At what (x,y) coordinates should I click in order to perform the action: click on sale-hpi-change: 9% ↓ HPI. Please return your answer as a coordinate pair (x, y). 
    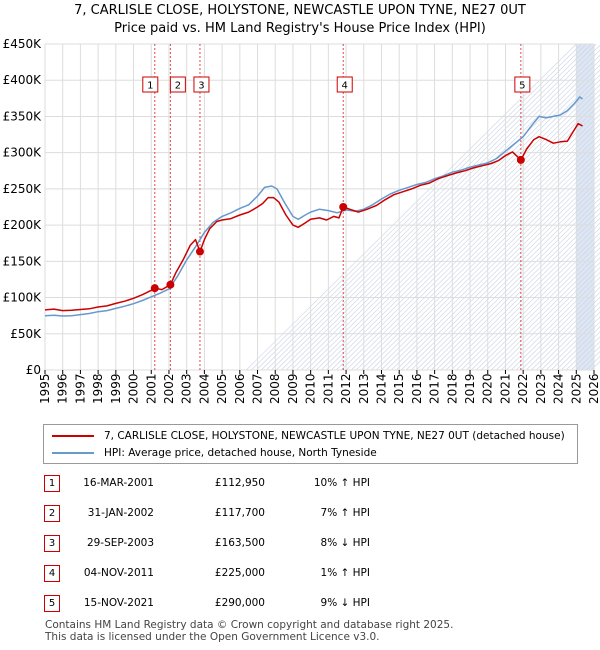
    Looking at the image, I should click on (345, 603).